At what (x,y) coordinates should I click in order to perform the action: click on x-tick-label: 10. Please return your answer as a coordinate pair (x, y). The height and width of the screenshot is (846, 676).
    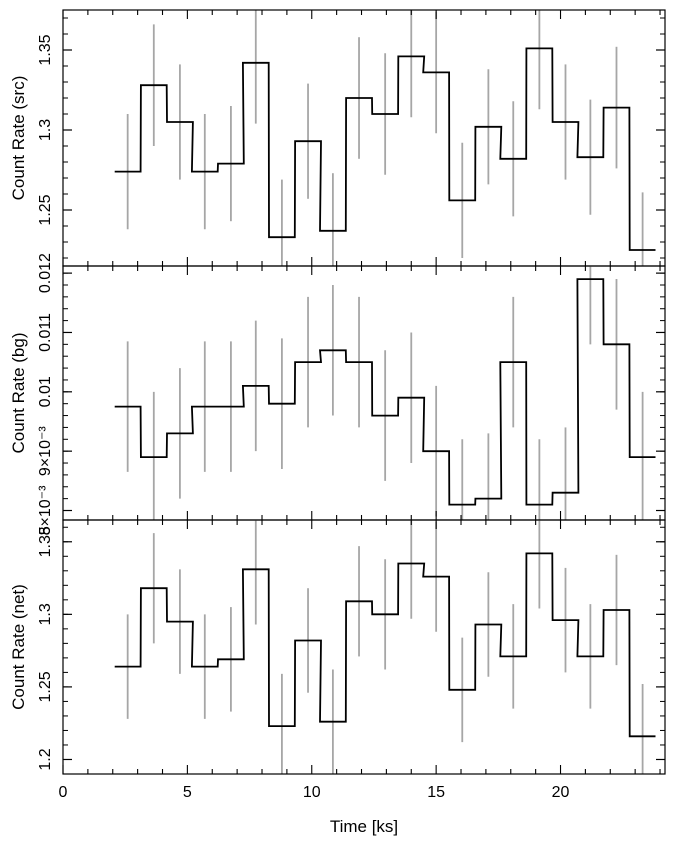
    Looking at the image, I should click on (312, 792).